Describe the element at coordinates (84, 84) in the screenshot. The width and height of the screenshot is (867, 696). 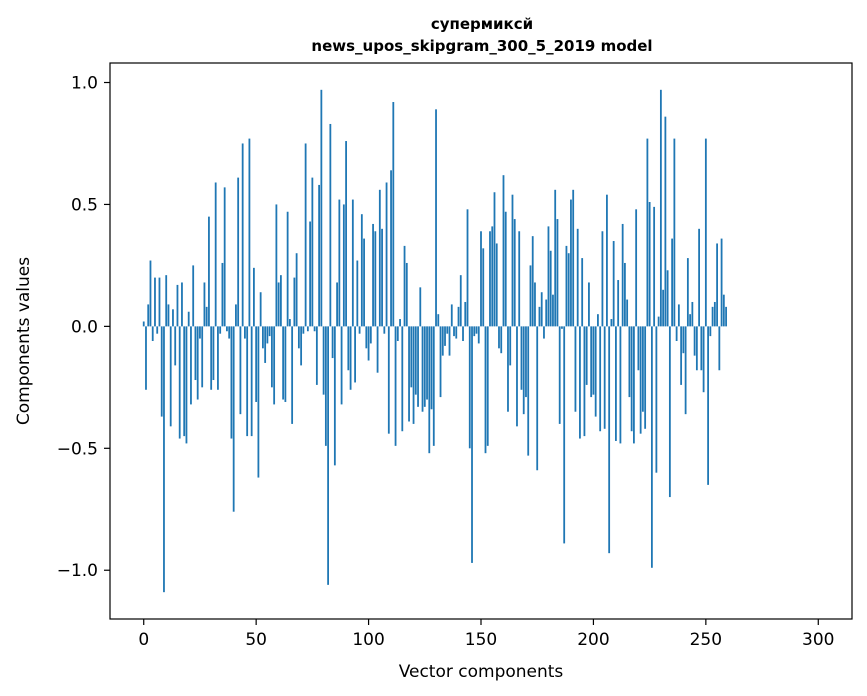
I see `y-tick-label-4: 1.0` at that location.